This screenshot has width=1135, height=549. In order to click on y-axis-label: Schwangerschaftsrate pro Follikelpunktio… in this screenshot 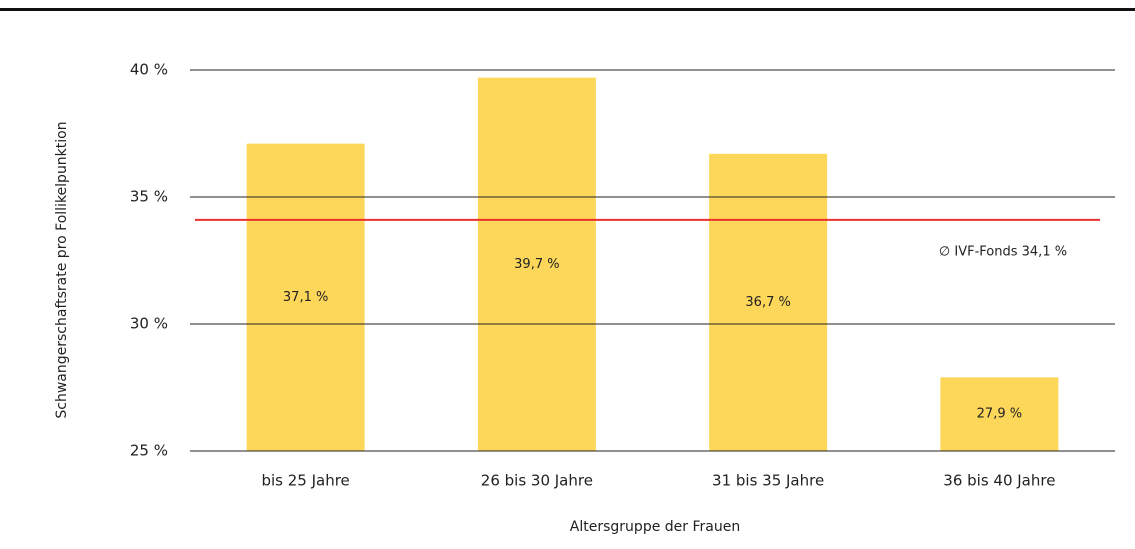, I will do `click(62, 269)`.